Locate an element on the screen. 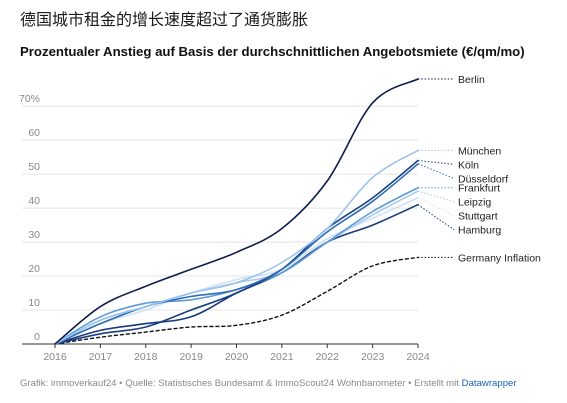 Image resolution: width=567 pixels, height=403 pixels. x-tick-label: 2018 is located at coordinates (146, 357).